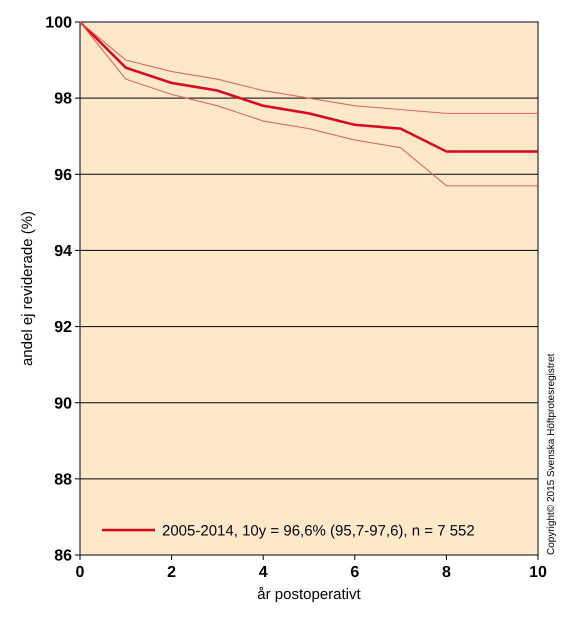 This screenshot has height=617, width=561. What do you see at coordinates (63, 99) in the screenshot?
I see `y-tick-label: 98` at bounding box center [63, 99].